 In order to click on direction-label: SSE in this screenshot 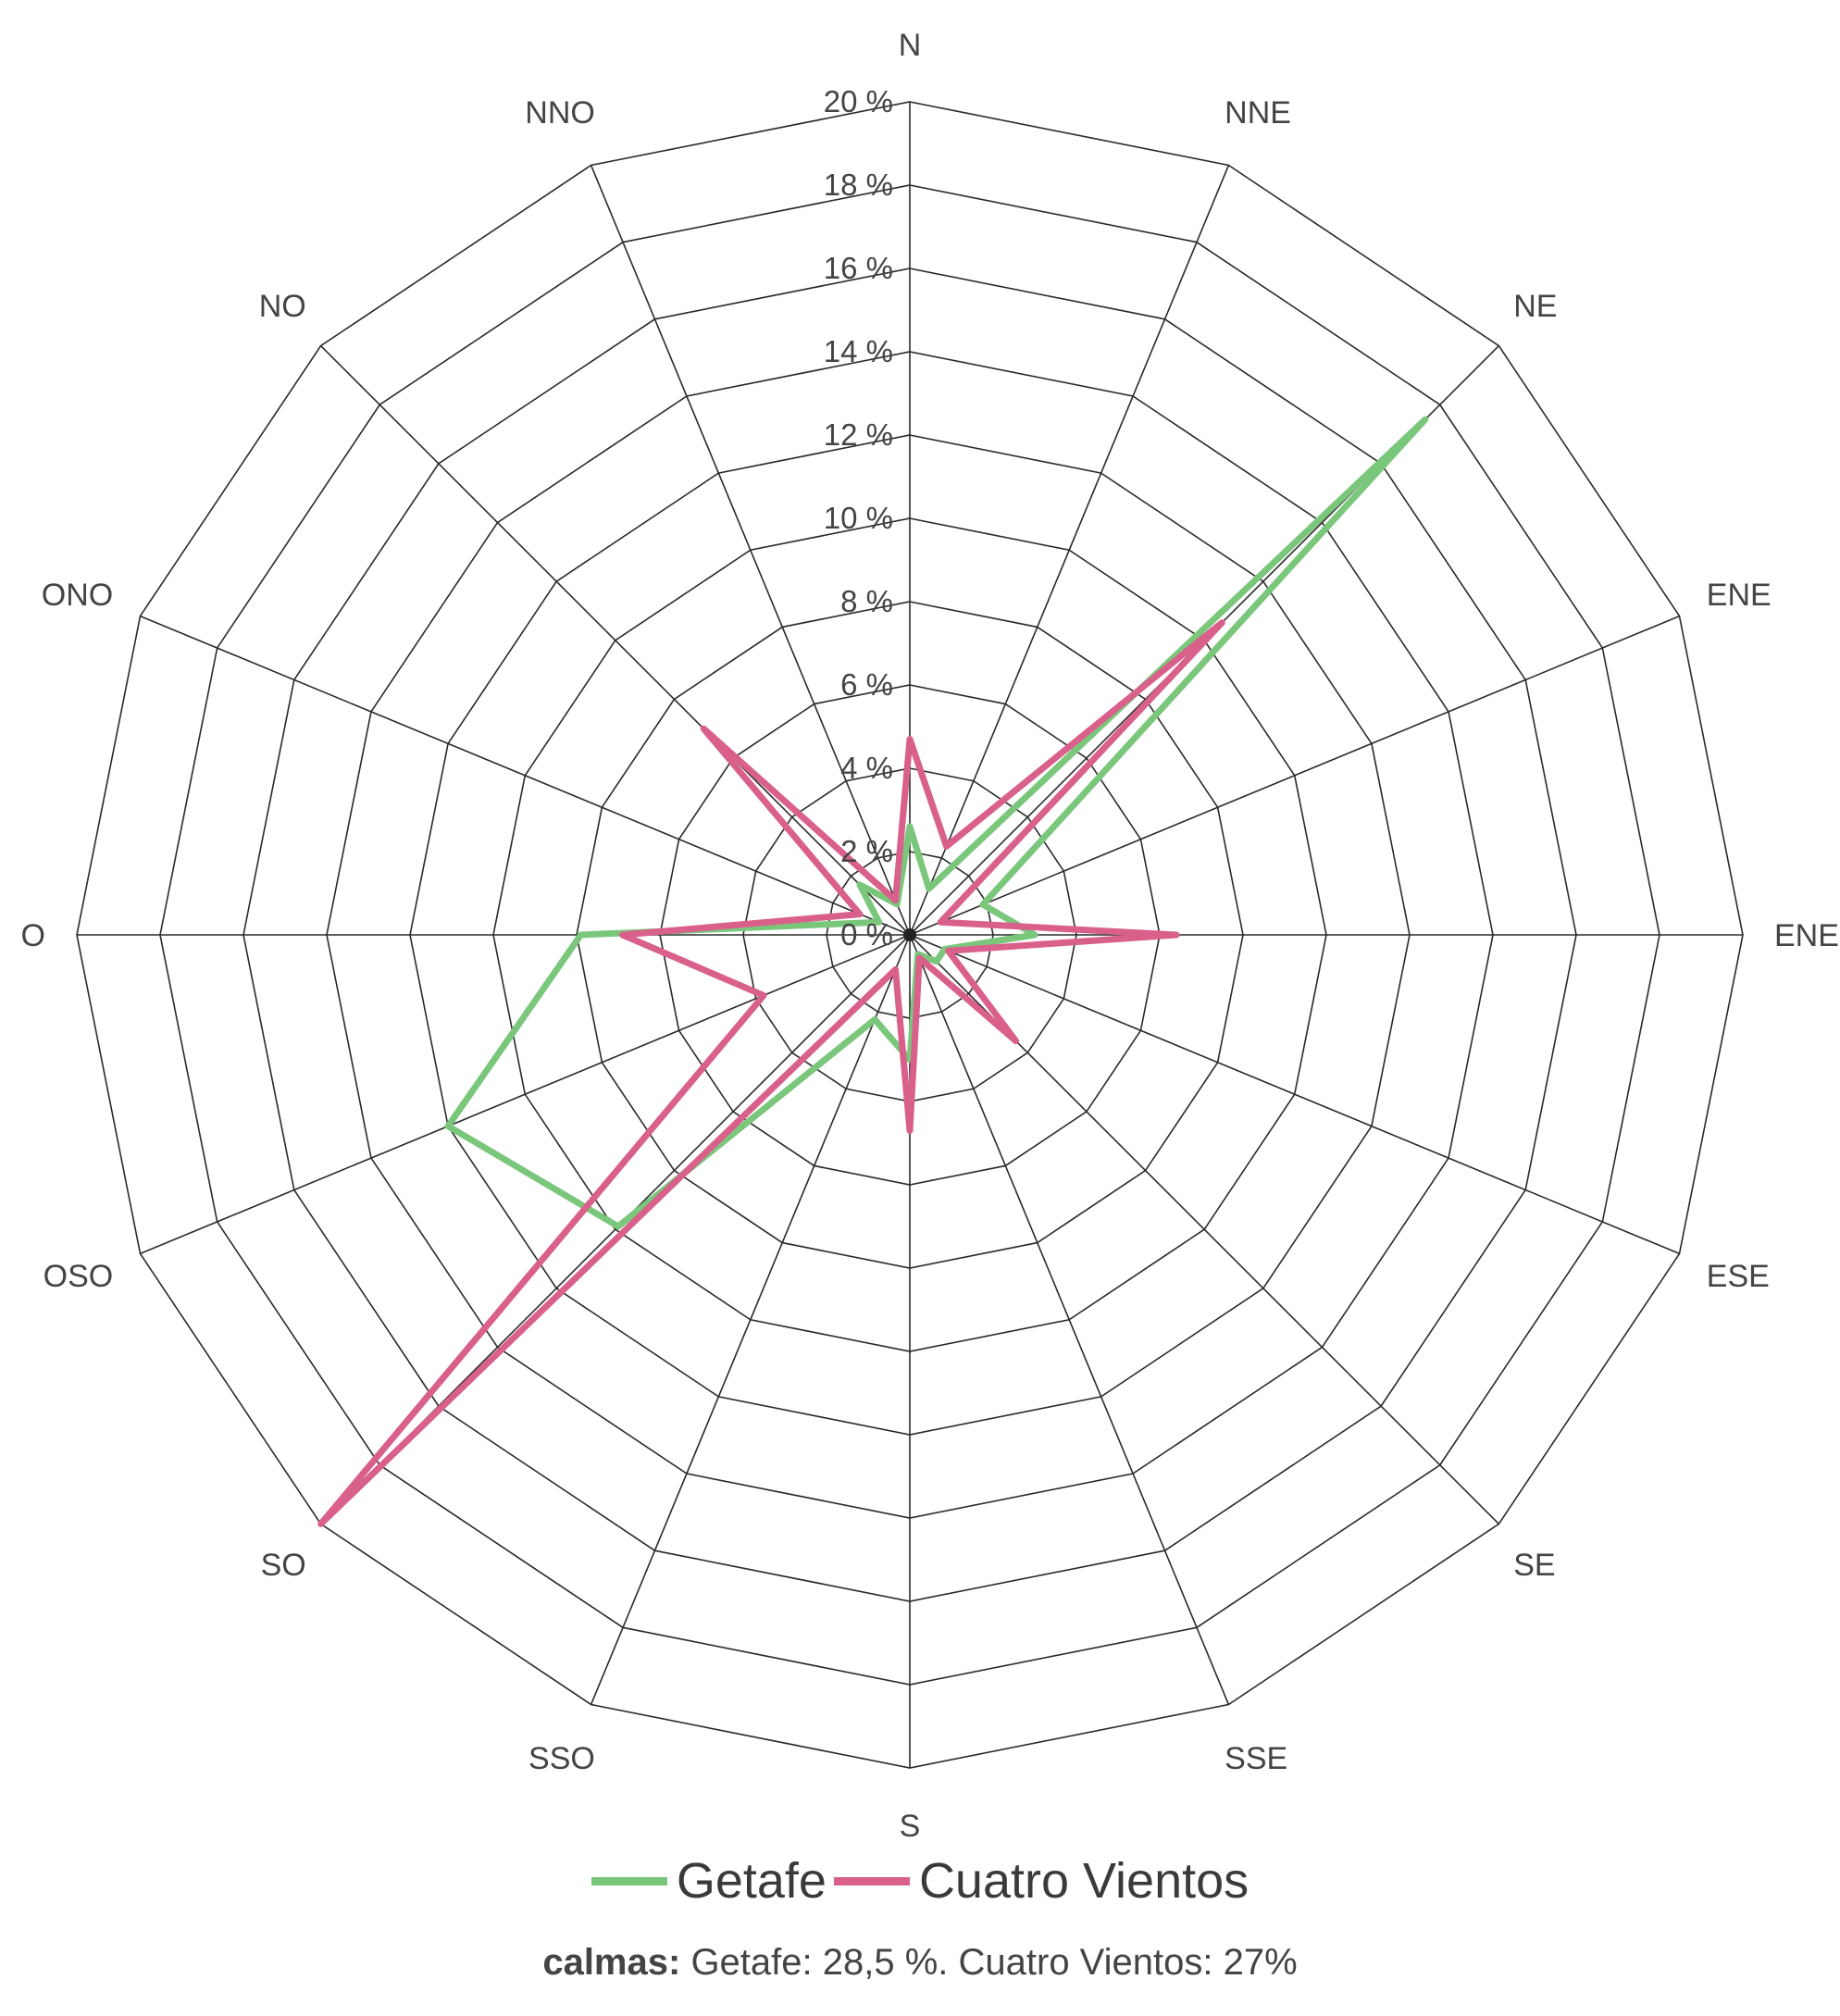, I will do `click(1256, 1758)`.